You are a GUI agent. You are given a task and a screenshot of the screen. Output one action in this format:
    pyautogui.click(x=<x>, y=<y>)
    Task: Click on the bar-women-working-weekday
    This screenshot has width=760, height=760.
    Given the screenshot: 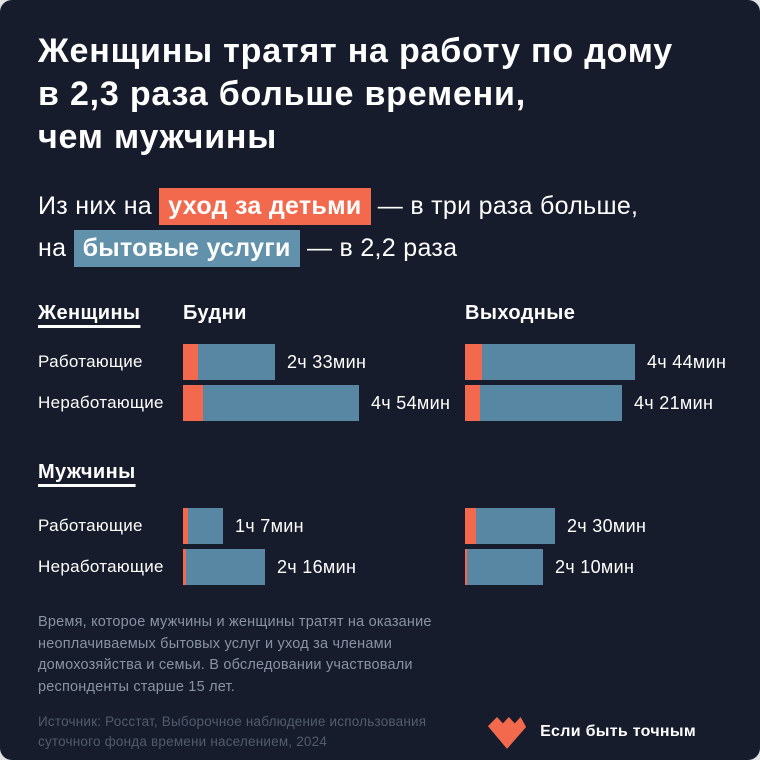 What is the action you would take?
    pyautogui.click(x=229, y=362)
    